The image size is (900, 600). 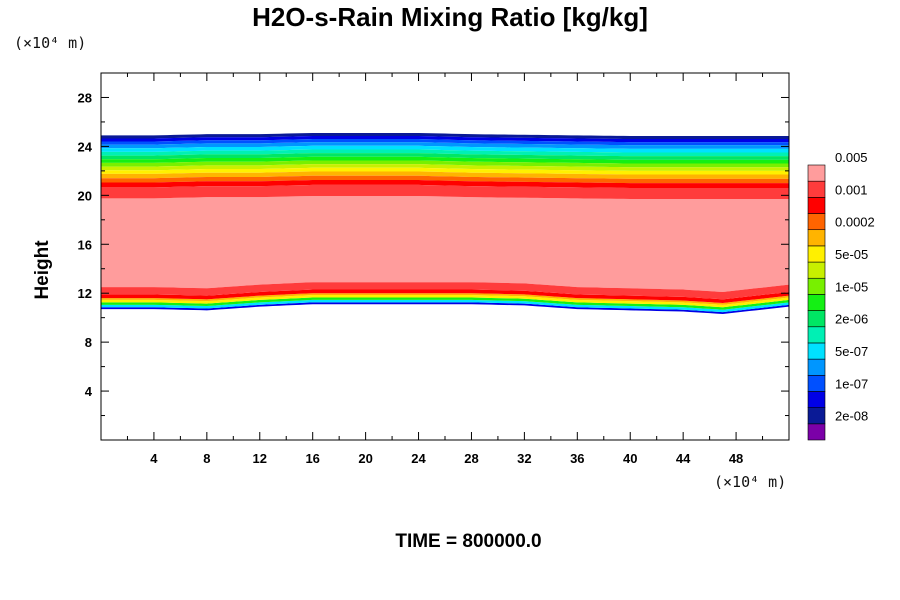 I want to click on x-tick-label: 4, so click(x=154, y=458).